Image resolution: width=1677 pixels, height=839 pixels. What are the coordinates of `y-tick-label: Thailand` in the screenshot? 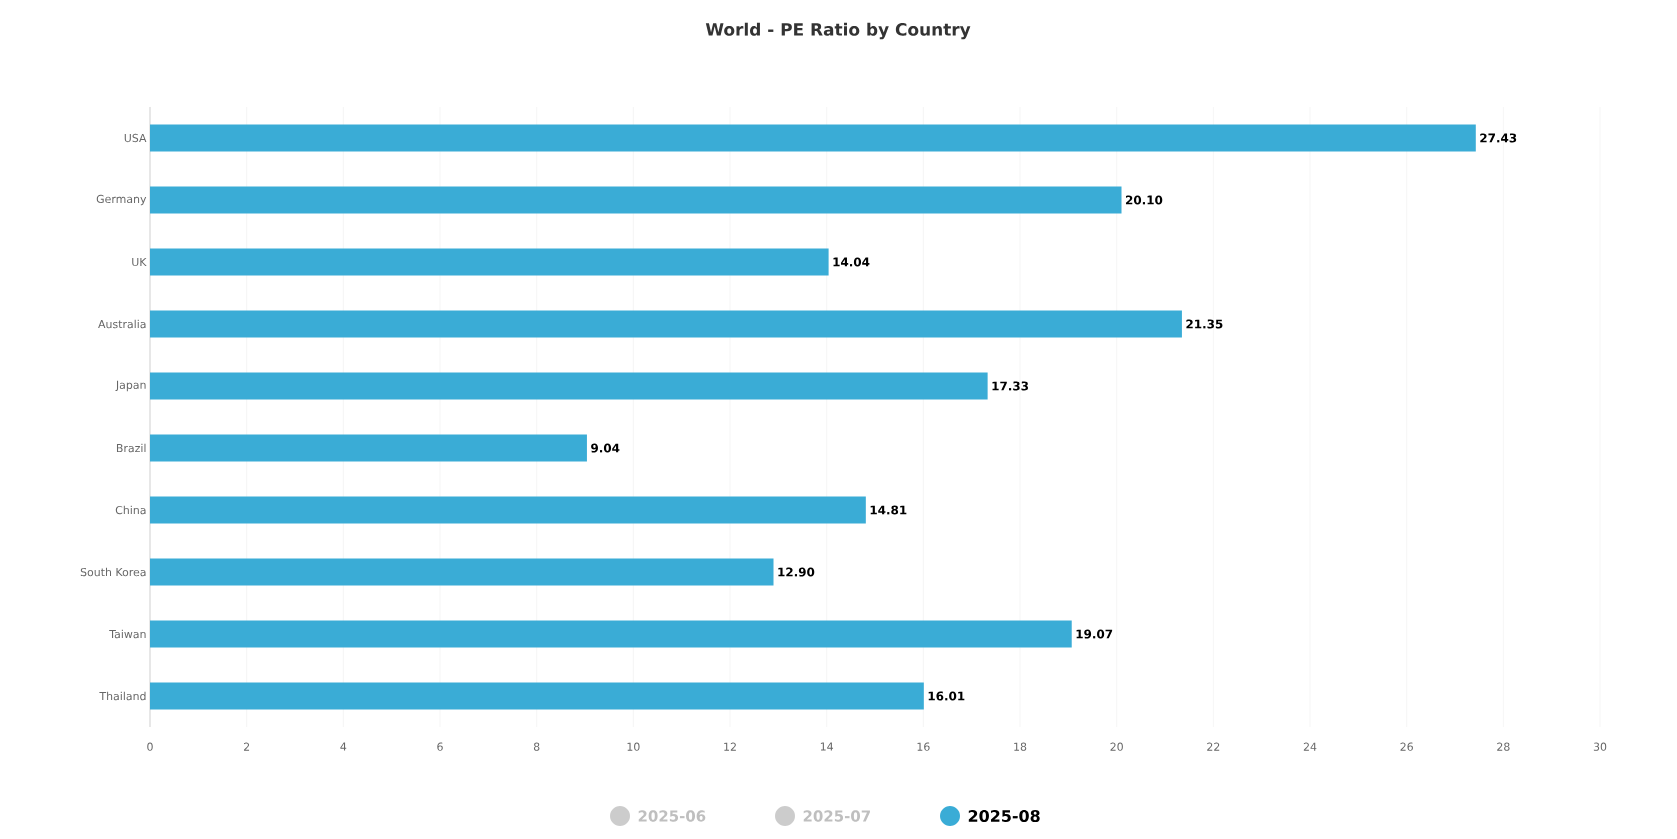 It's located at (122, 696).